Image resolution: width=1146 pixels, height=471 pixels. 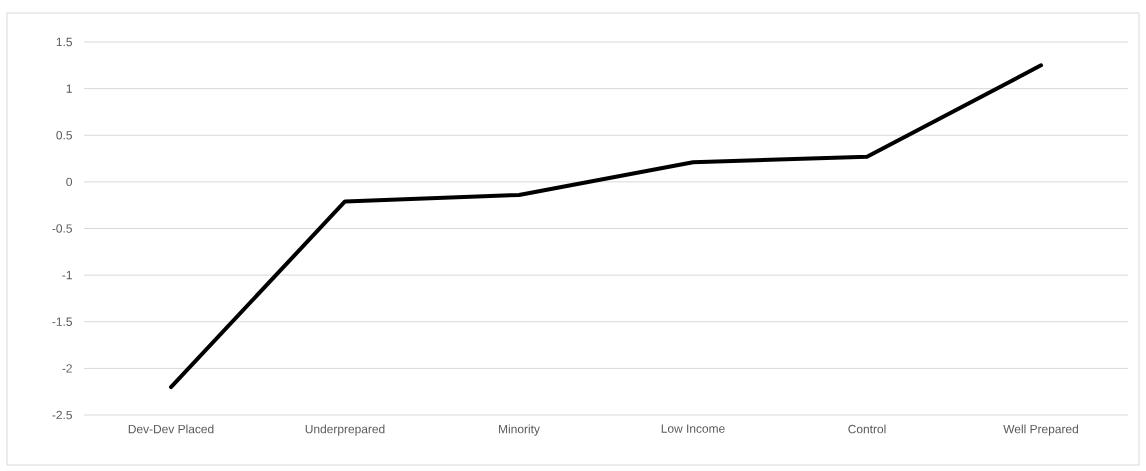 I want to click on y-tick-label: -0.5, so click(x=62, y=228).